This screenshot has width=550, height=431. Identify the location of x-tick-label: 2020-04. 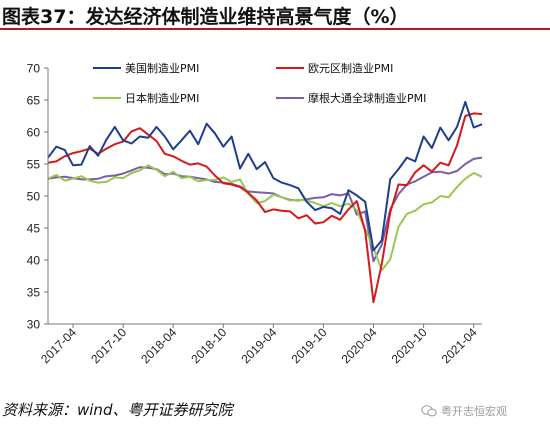
(359, 345).